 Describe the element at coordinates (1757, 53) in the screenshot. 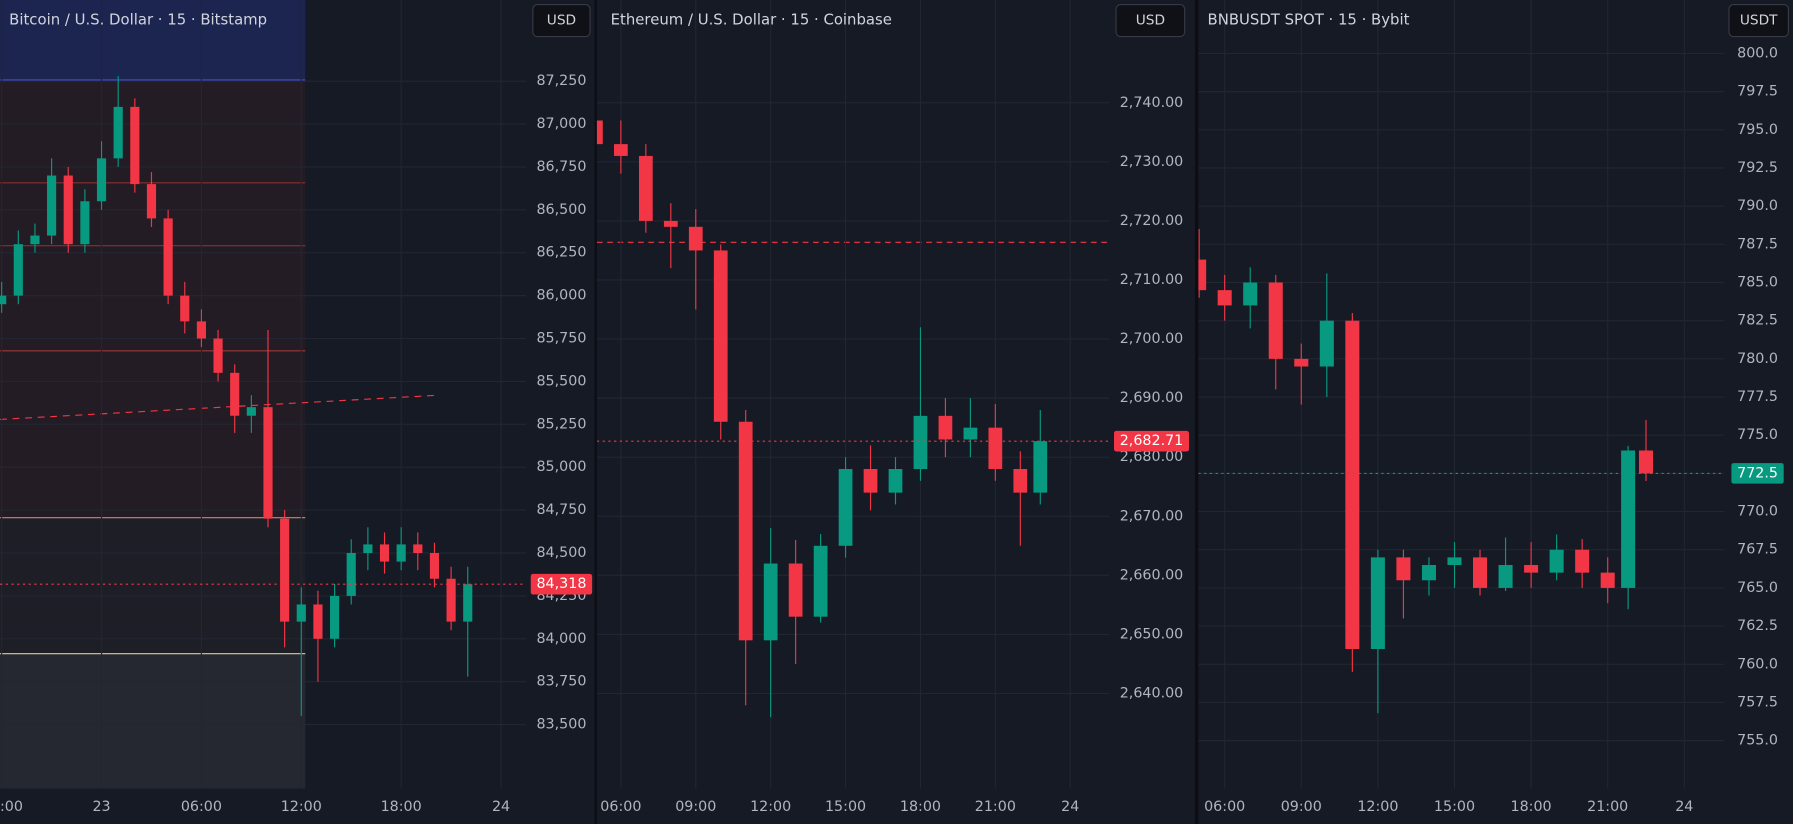

I see `y-tick-label: 800.0` at that location.